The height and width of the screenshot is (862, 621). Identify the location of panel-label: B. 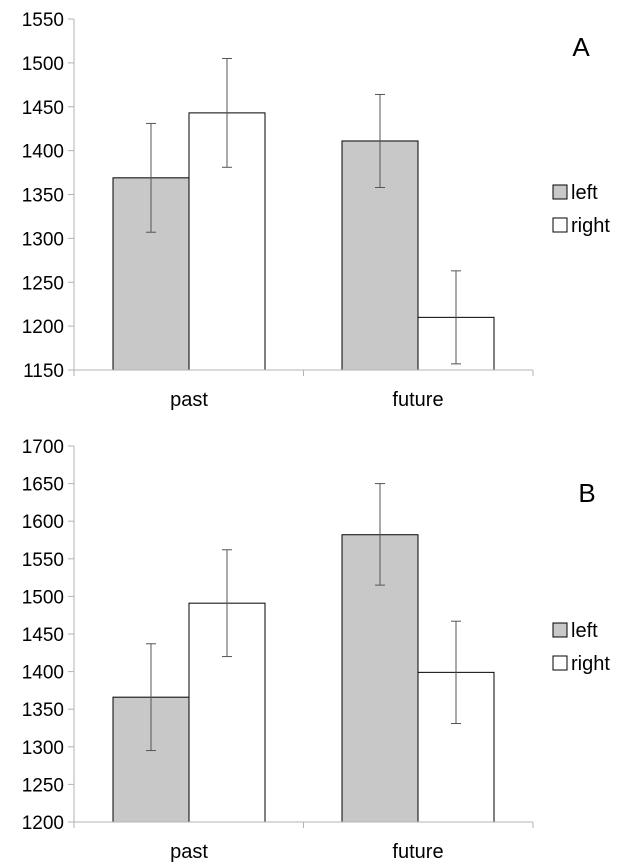
(586, 493).